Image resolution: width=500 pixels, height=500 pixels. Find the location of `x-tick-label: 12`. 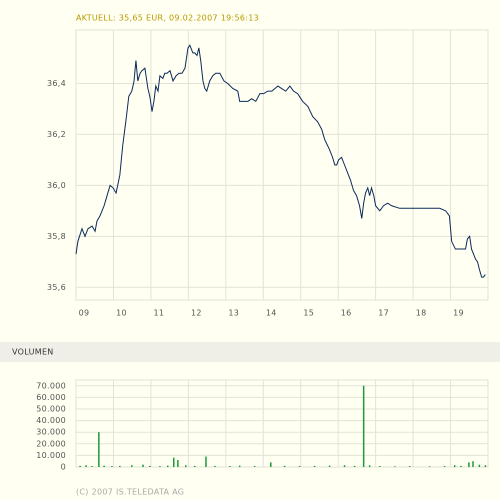

x-tick-label: 12 is located at coordinates (196, 313).